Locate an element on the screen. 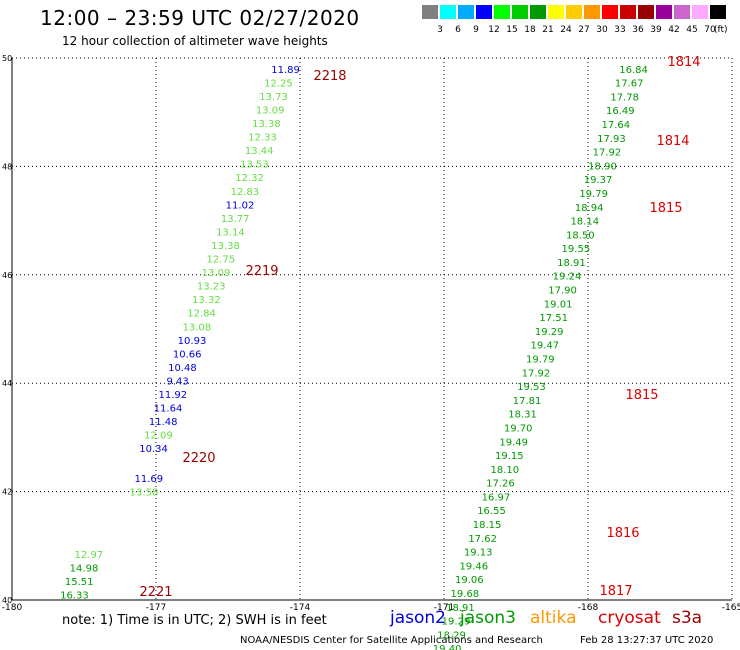  satellite-legend-cryosat: cryosat is located at coordinates (629, 618).